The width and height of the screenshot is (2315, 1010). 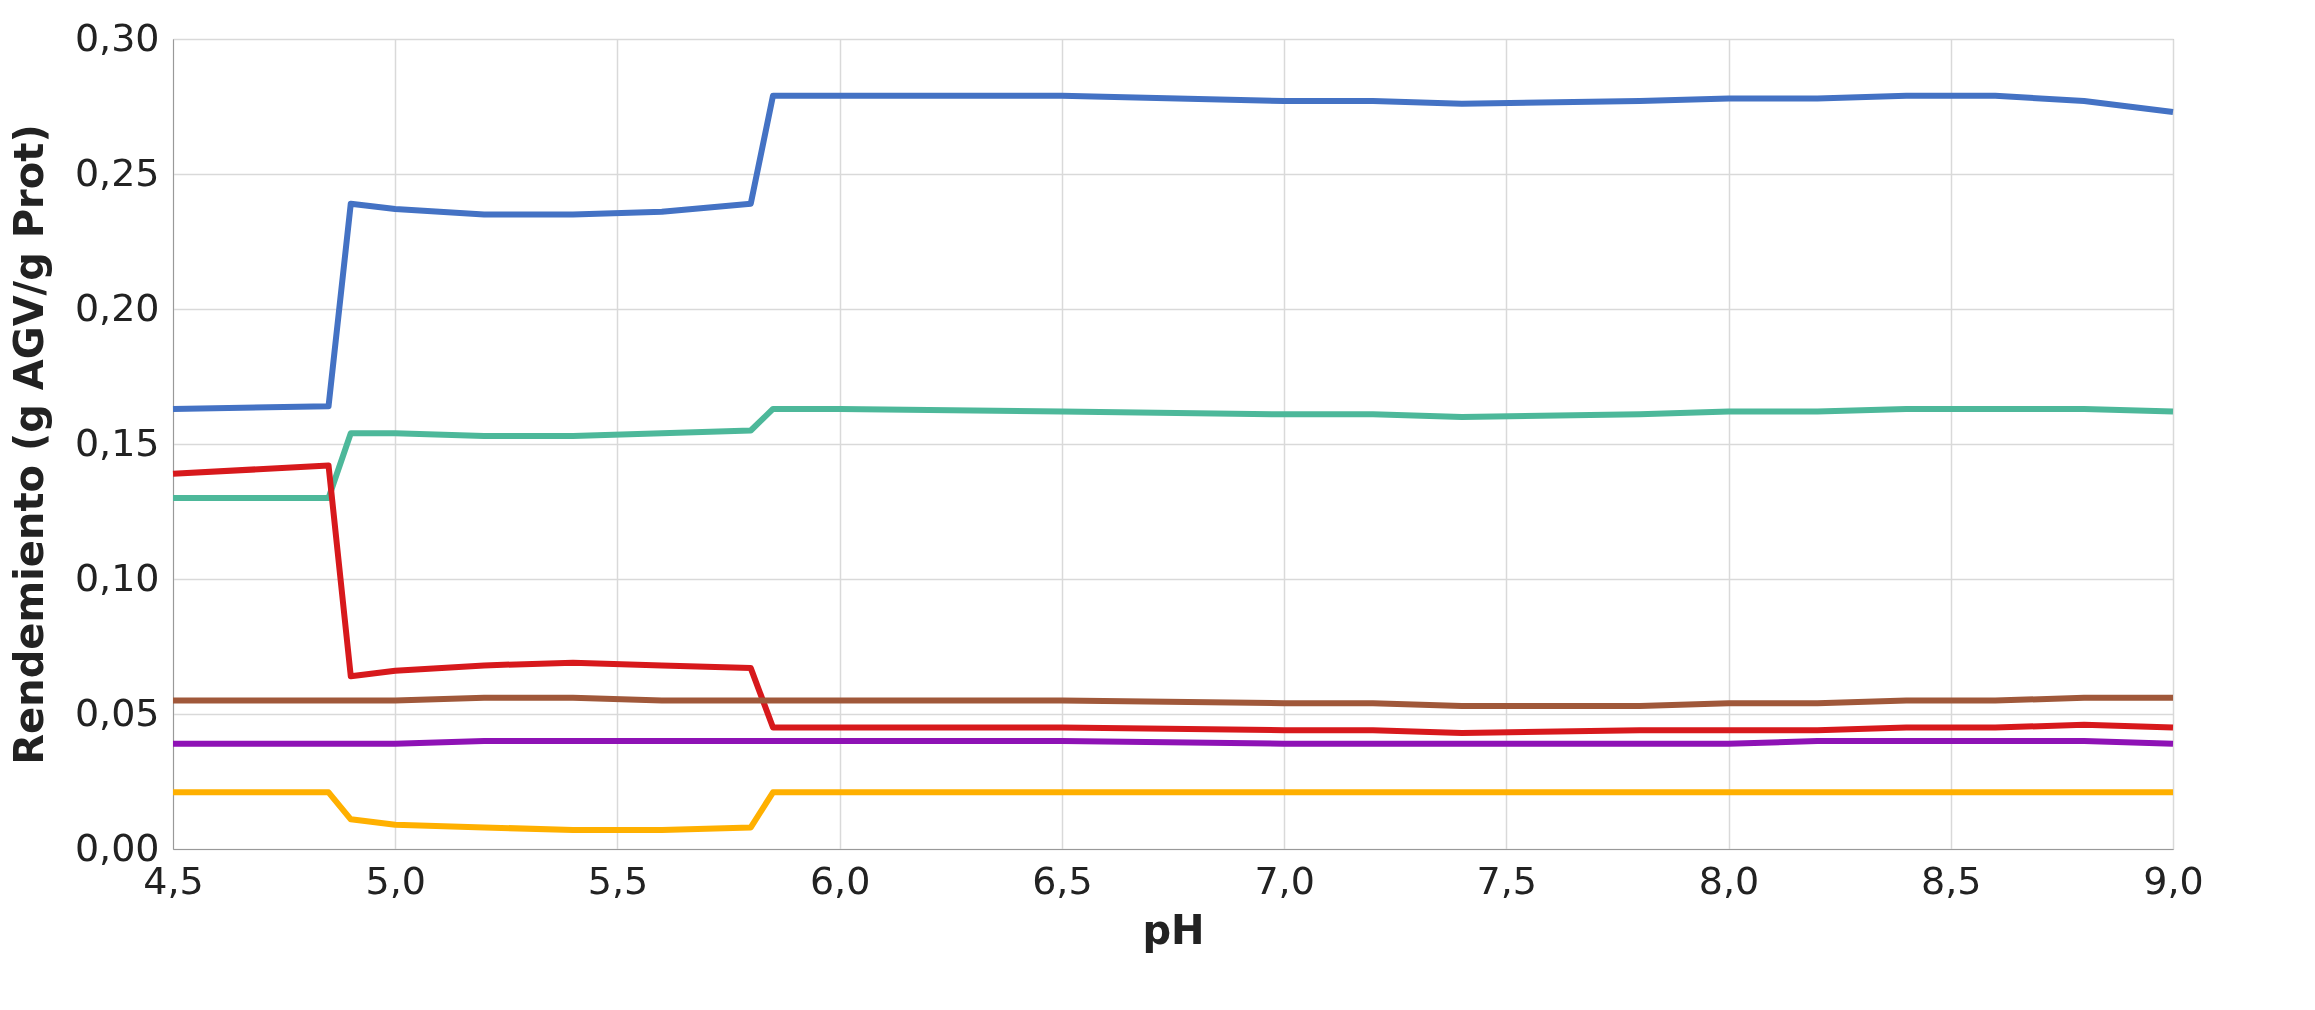 I want to click on y-tick-label: 0,30, so click(x=117, y=37).